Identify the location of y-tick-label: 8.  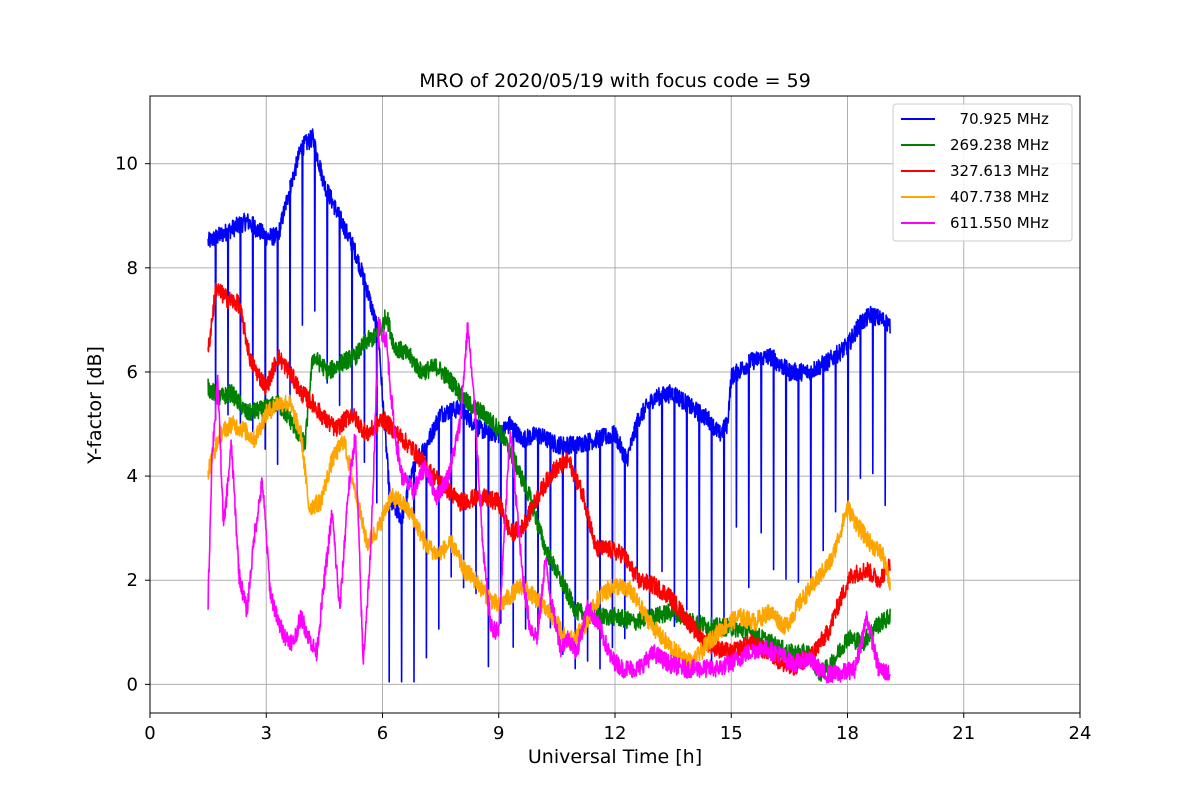
(132, 268).